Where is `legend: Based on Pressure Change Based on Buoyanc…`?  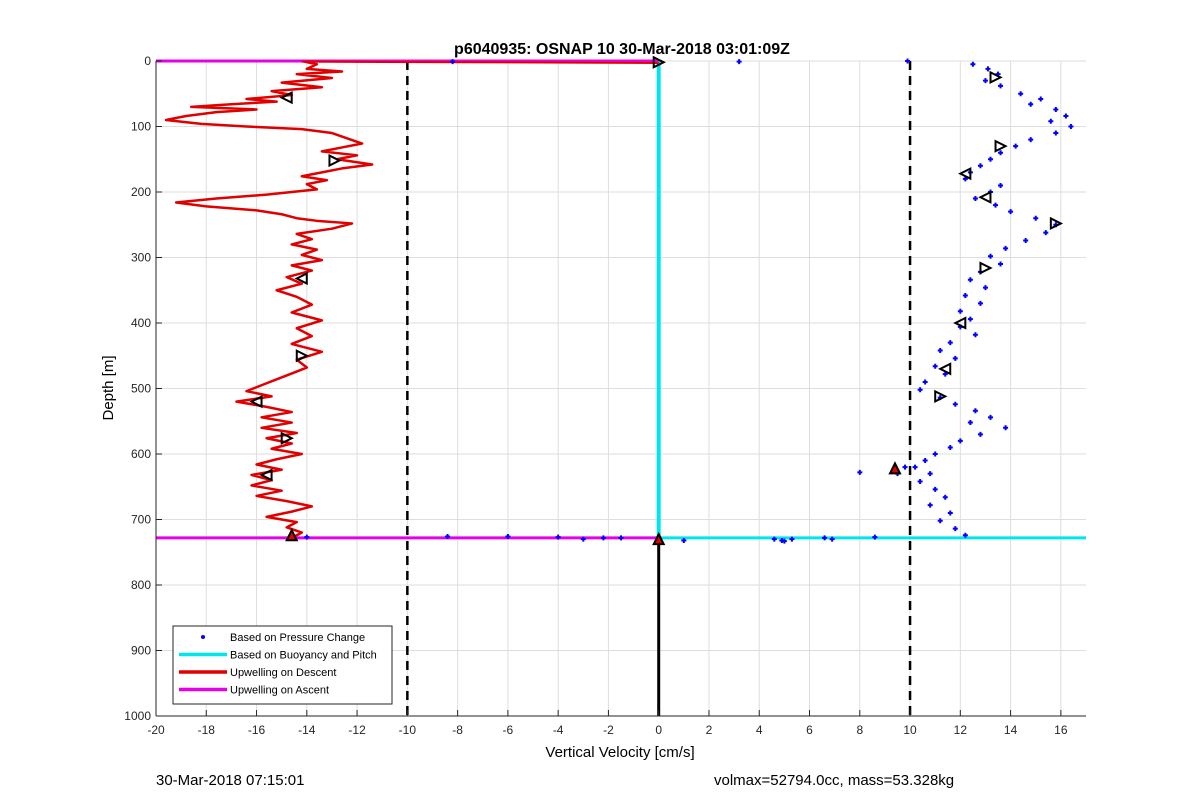 legend: Based on Pressure Change Based on Buoyanc… is located at coordinates (282, 665).